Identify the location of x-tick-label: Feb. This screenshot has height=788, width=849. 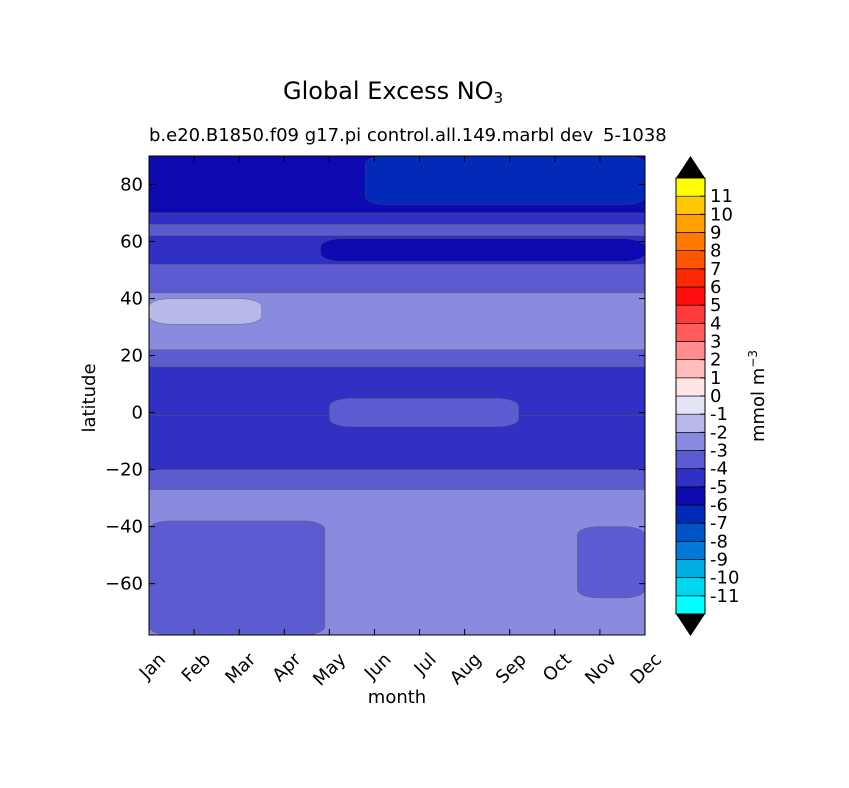
(196, 667).